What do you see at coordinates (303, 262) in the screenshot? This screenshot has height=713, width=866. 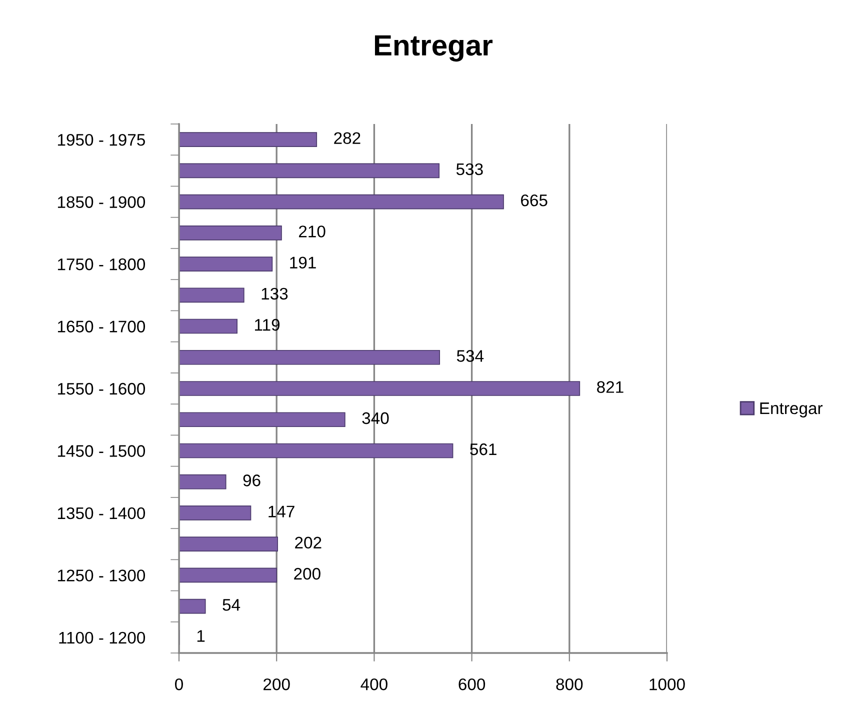 I see `data-label: 191` at bounding box center [303, 262].